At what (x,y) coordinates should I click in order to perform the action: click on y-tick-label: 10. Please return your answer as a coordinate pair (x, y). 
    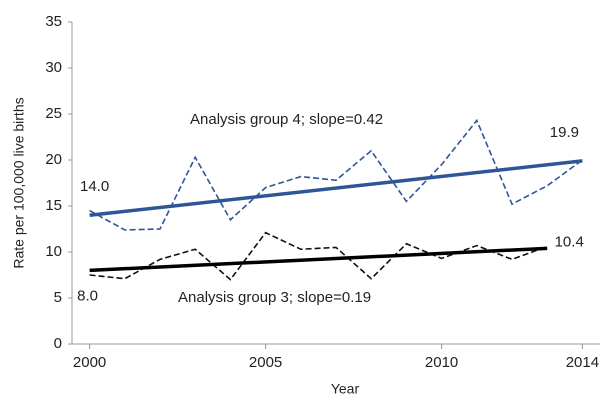
    Looking at the image, I should click on (53, 251).